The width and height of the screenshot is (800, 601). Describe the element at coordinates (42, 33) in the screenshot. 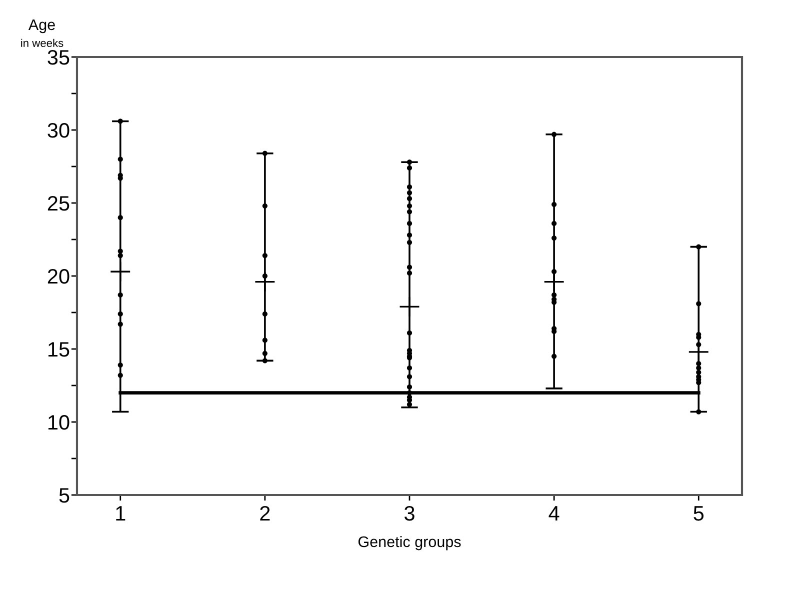

I see `y-axis-title: Age in weeks` at that location.